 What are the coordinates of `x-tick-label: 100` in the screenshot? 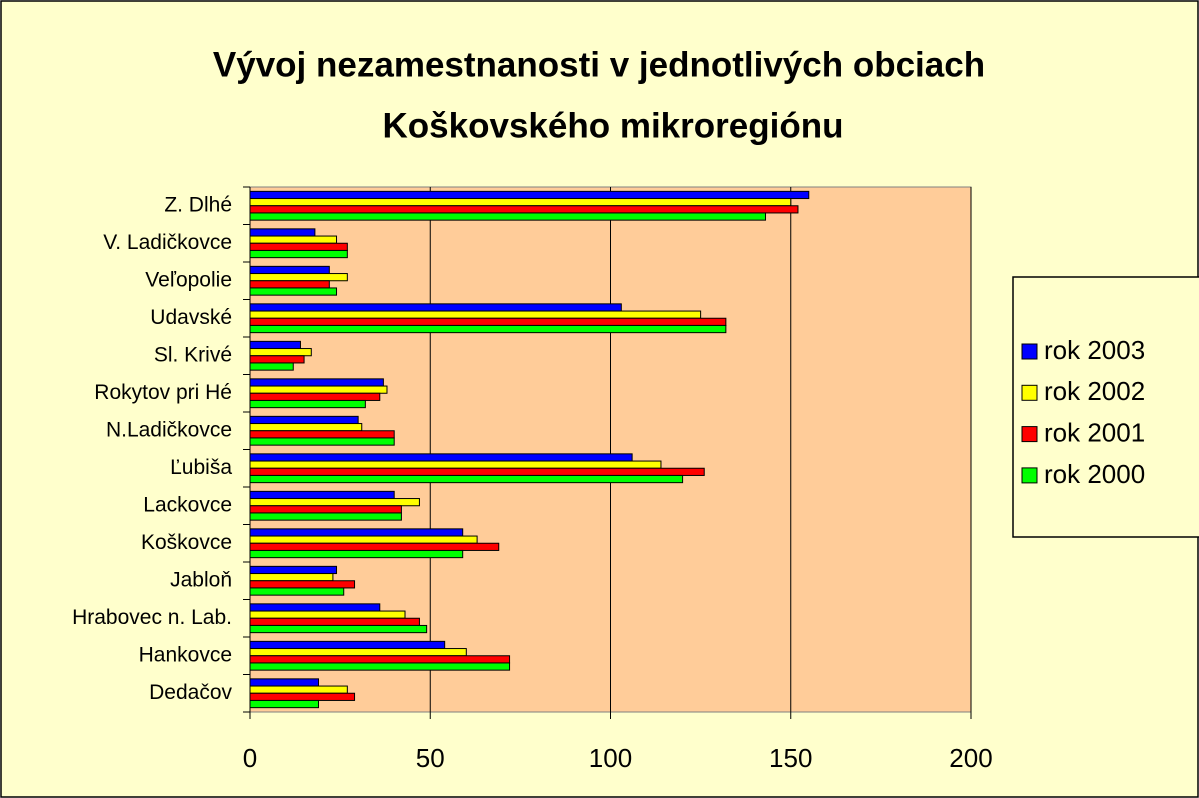 It's located at (610, 758).